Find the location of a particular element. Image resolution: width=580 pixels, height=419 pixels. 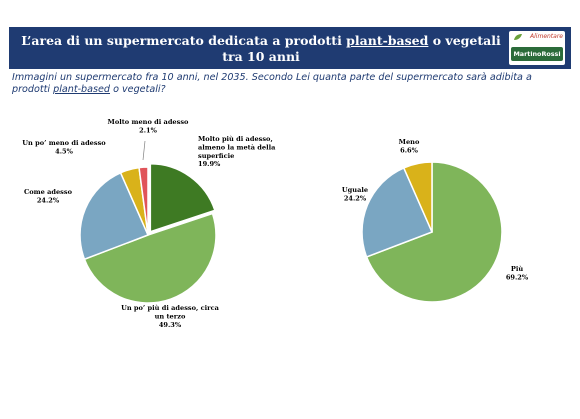

pie1-label-0-line-2: superficie is located at coordinates (216, 156).